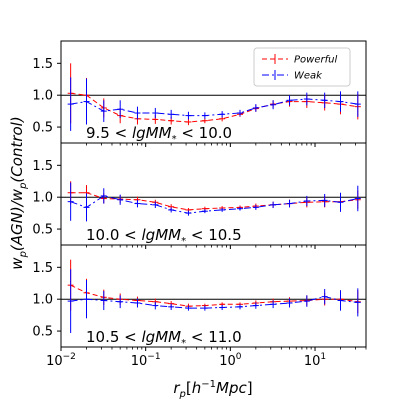 Image resolution: width=407 pixels, height=411 pixels. I want to click on panel-label-suffix: < 10.0, so click(205, 133).